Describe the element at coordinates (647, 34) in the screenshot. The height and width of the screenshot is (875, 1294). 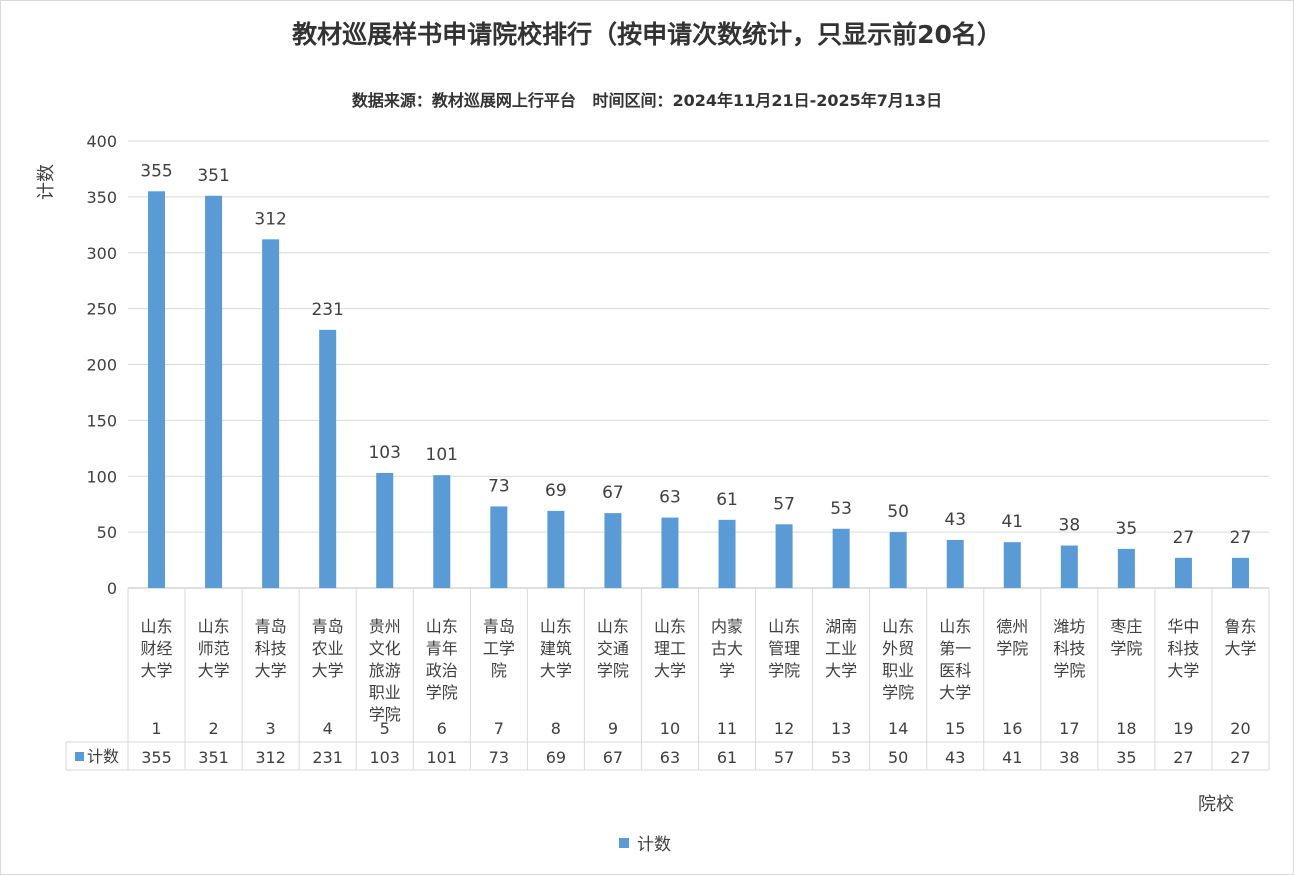
I see `chart-title: 教材巡展样书申请院校排行（按申请次数统计，只显示前20名）` at that location.